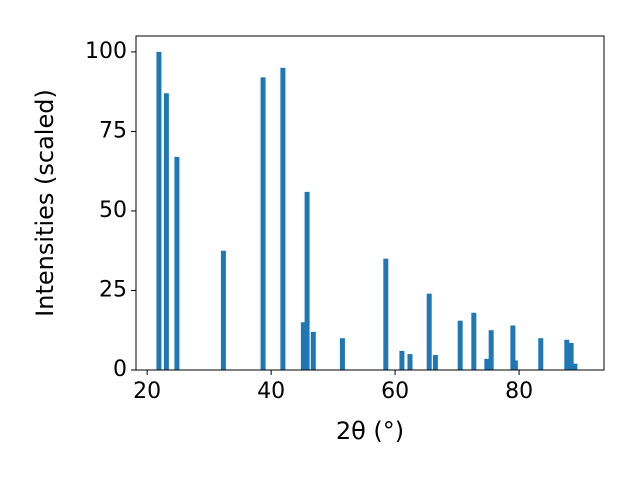 The width and height of the screenshot is (640, 480). I want to click on y-tick-label: 75, so click(113, 130).